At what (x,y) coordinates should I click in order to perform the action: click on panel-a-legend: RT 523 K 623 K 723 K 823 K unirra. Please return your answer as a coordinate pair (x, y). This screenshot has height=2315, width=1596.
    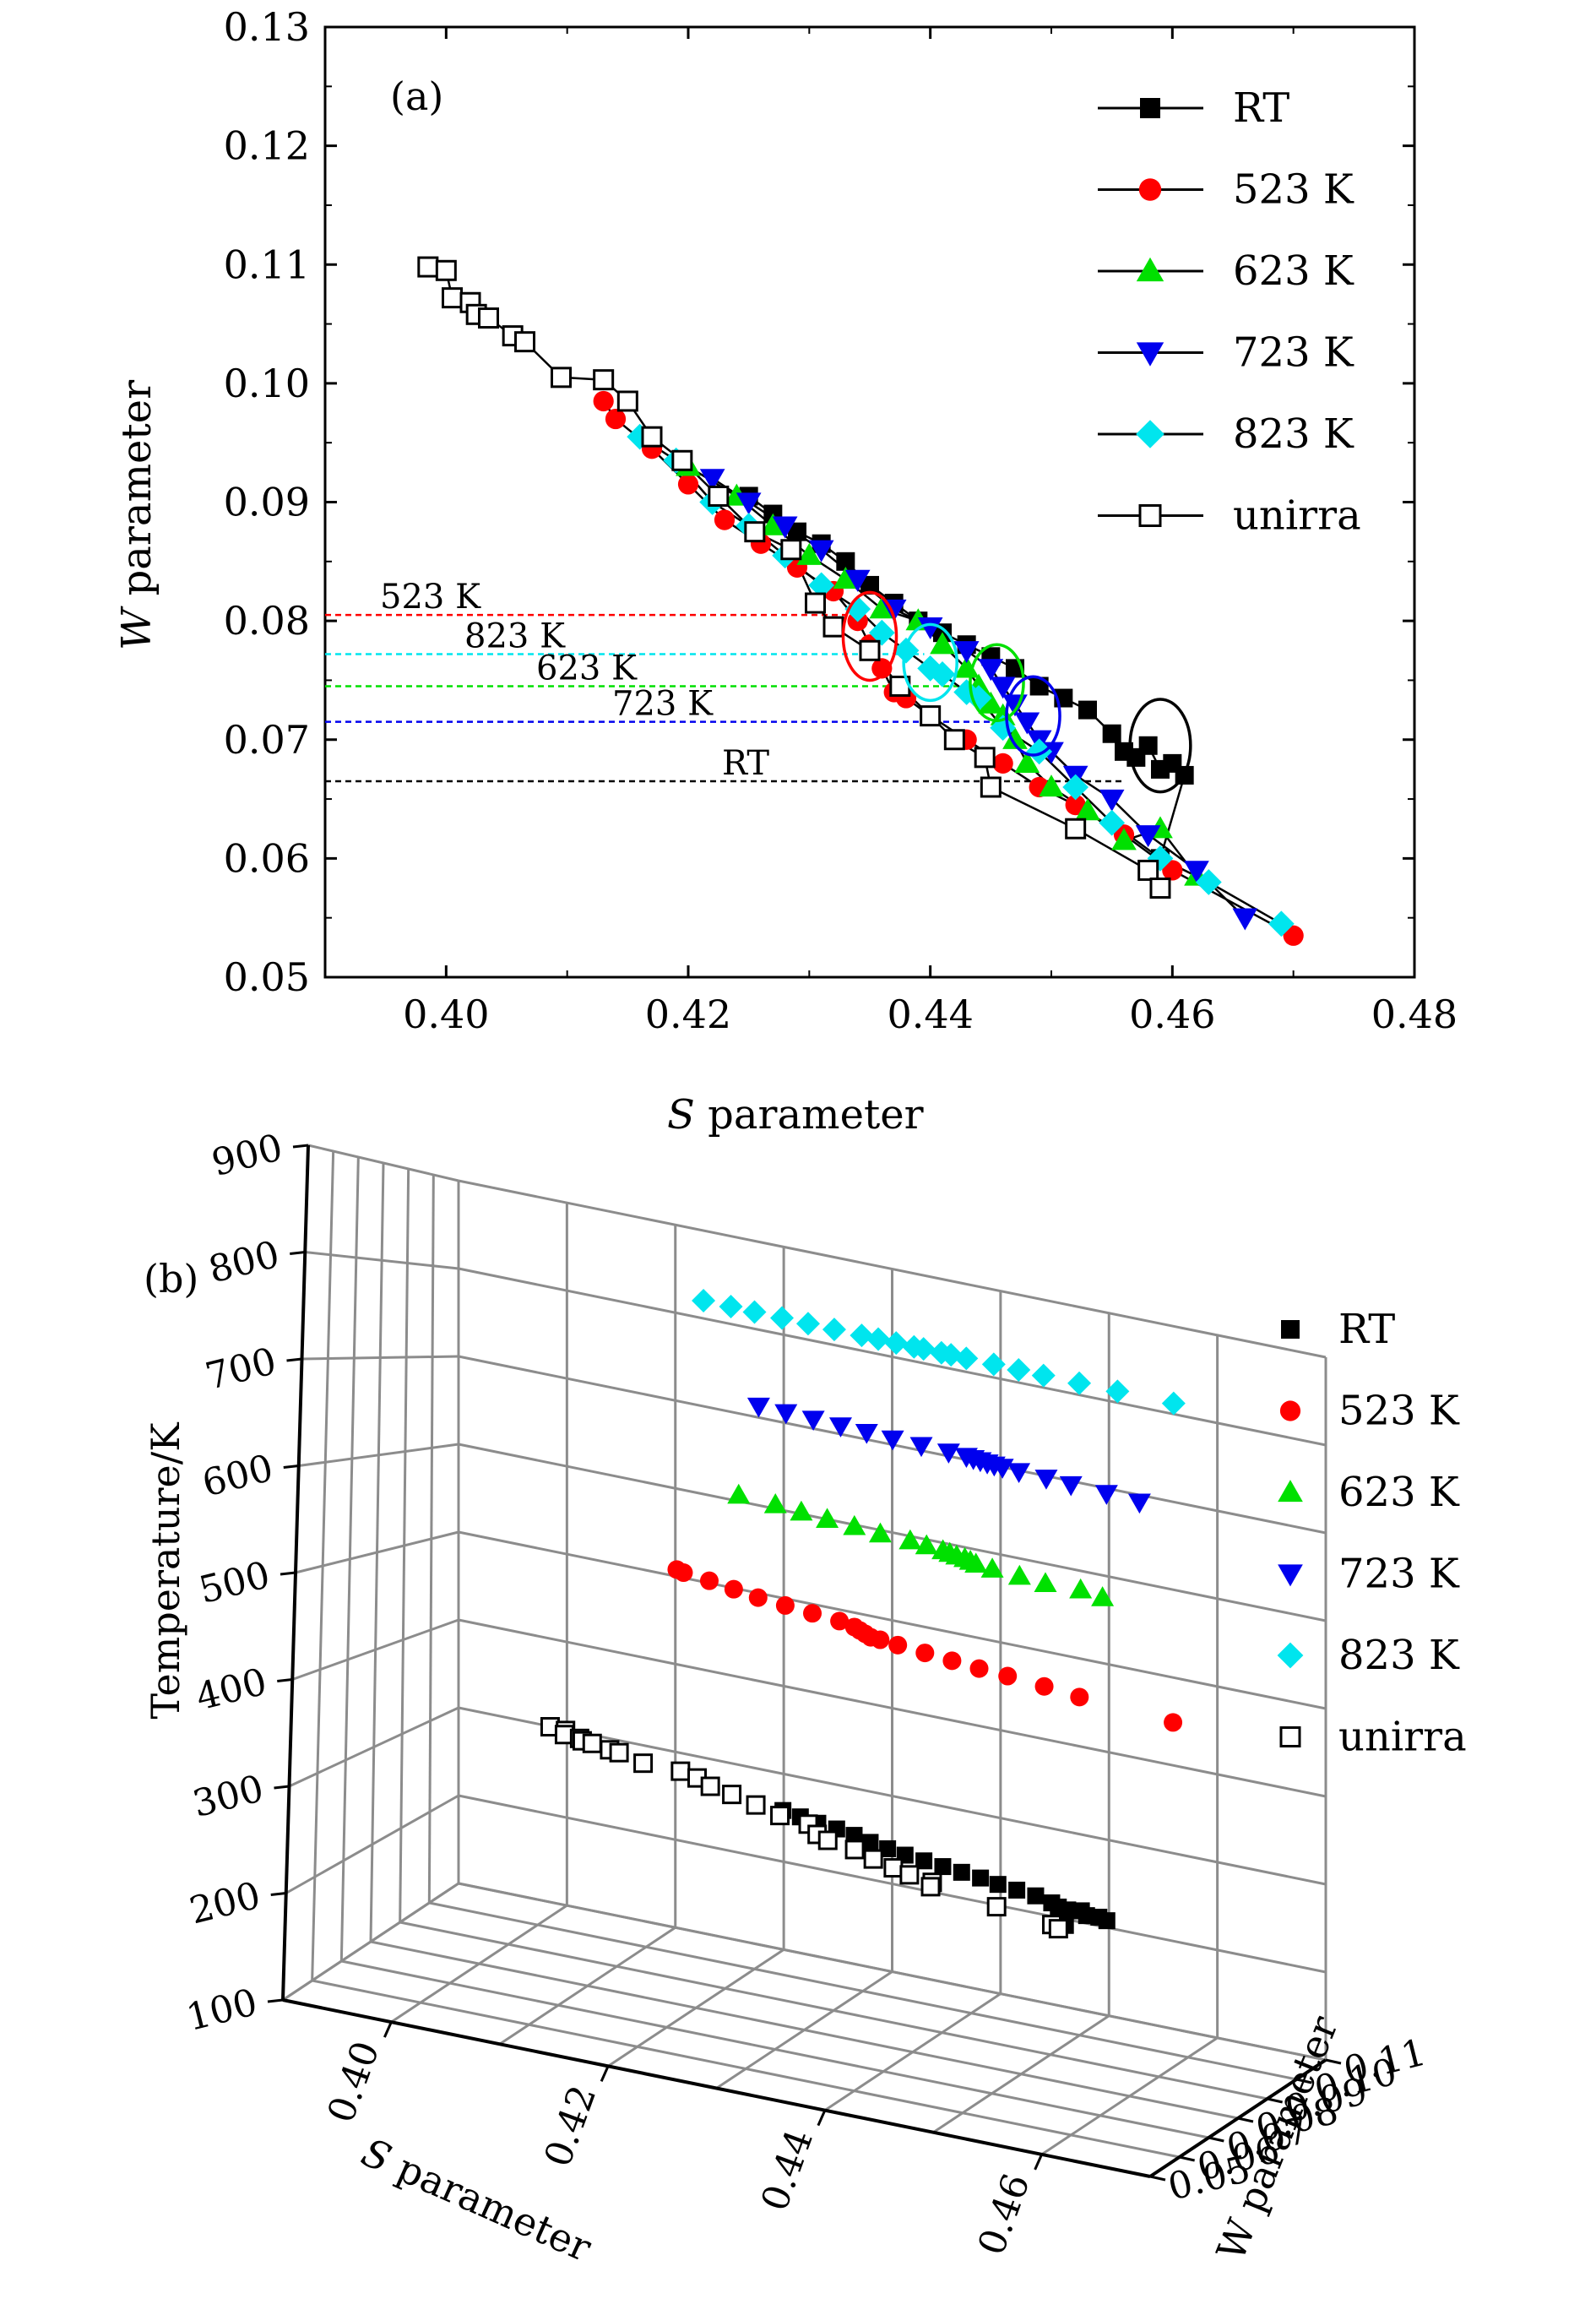
    Looking at the image, I should click on (1229, 312).